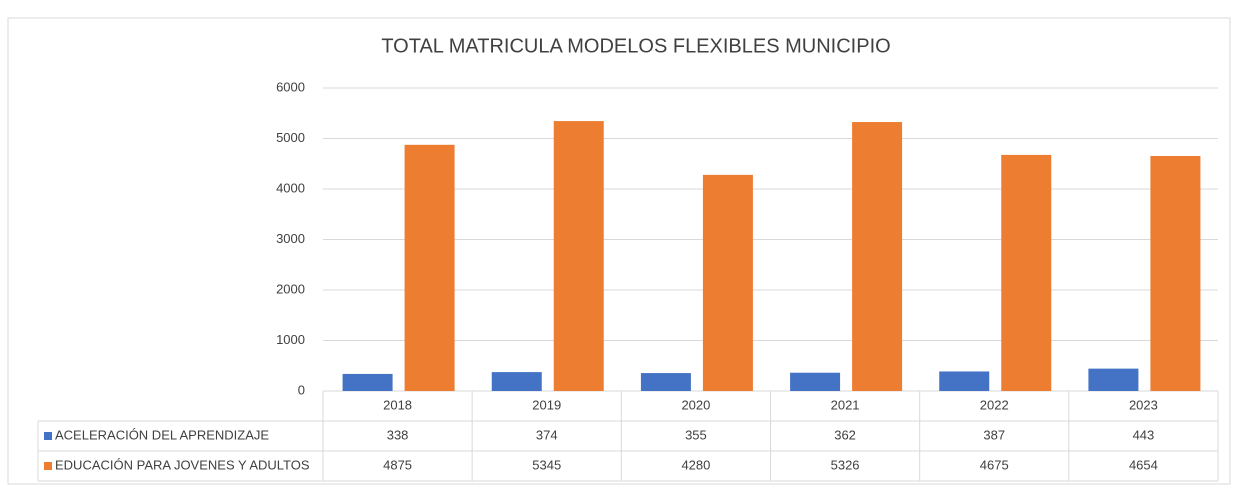 The height and width of the screenshot is (485, 1238). What do you see at coordinates (397, 464) in the screenshot?
I see `table-value: 4875` at bounding box center [397, 464].